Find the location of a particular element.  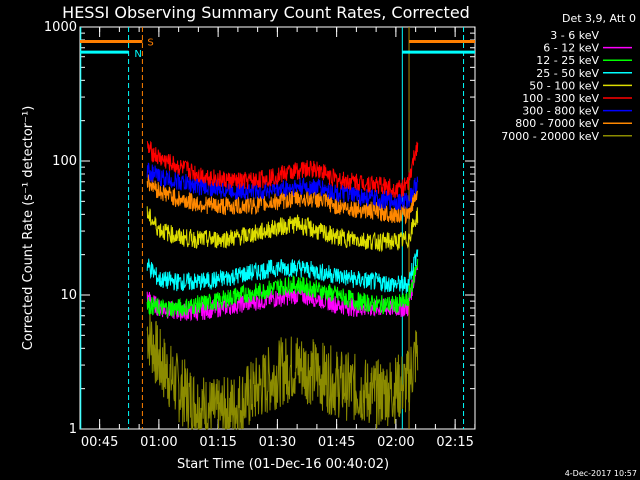

x-tick-label: 01:00 is located at coordinates (158, 442).